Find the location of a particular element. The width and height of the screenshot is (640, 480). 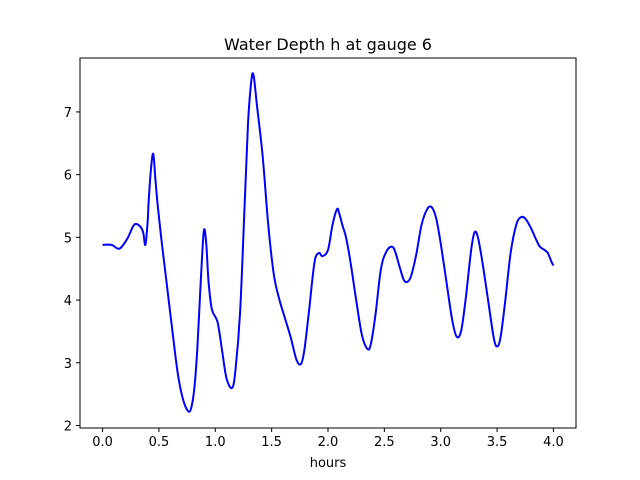

y-tick-label: 5 is located at coordinates (68, 238).